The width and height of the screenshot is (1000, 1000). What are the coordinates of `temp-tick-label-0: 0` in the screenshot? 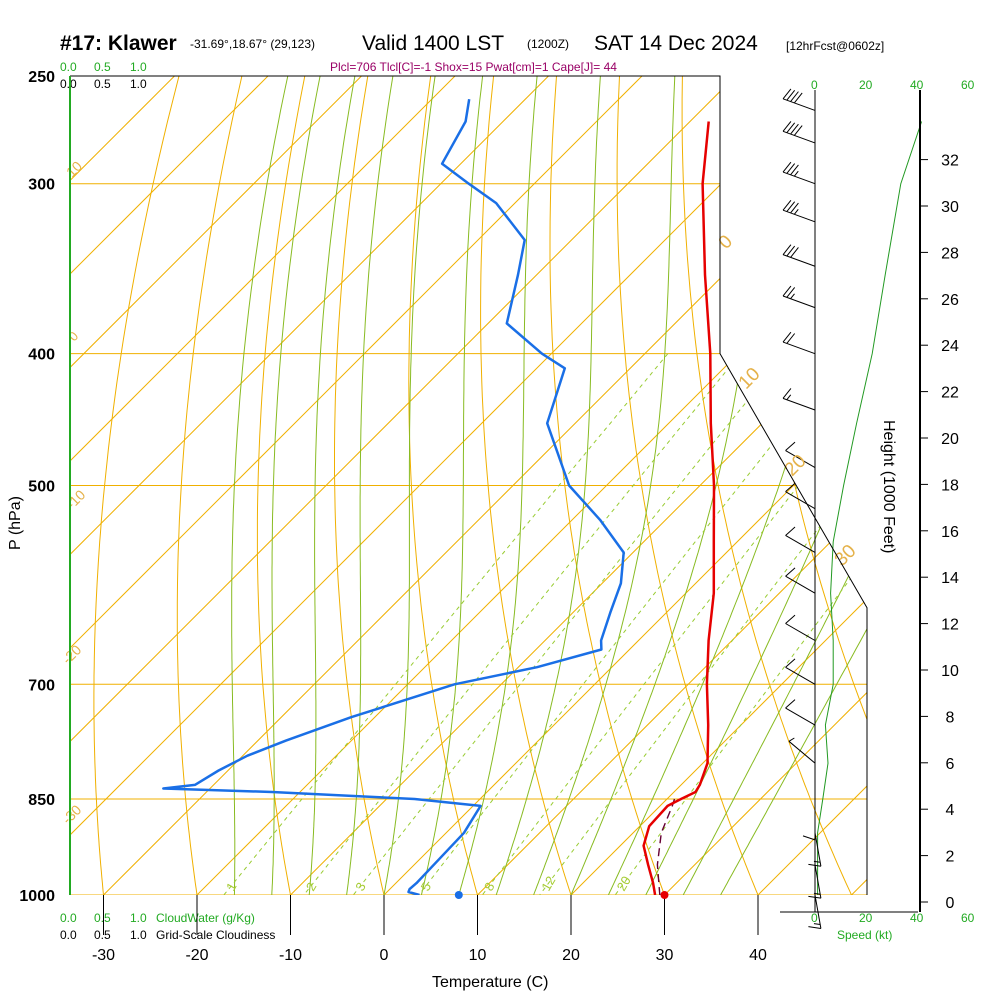 It's located at (384, 955).